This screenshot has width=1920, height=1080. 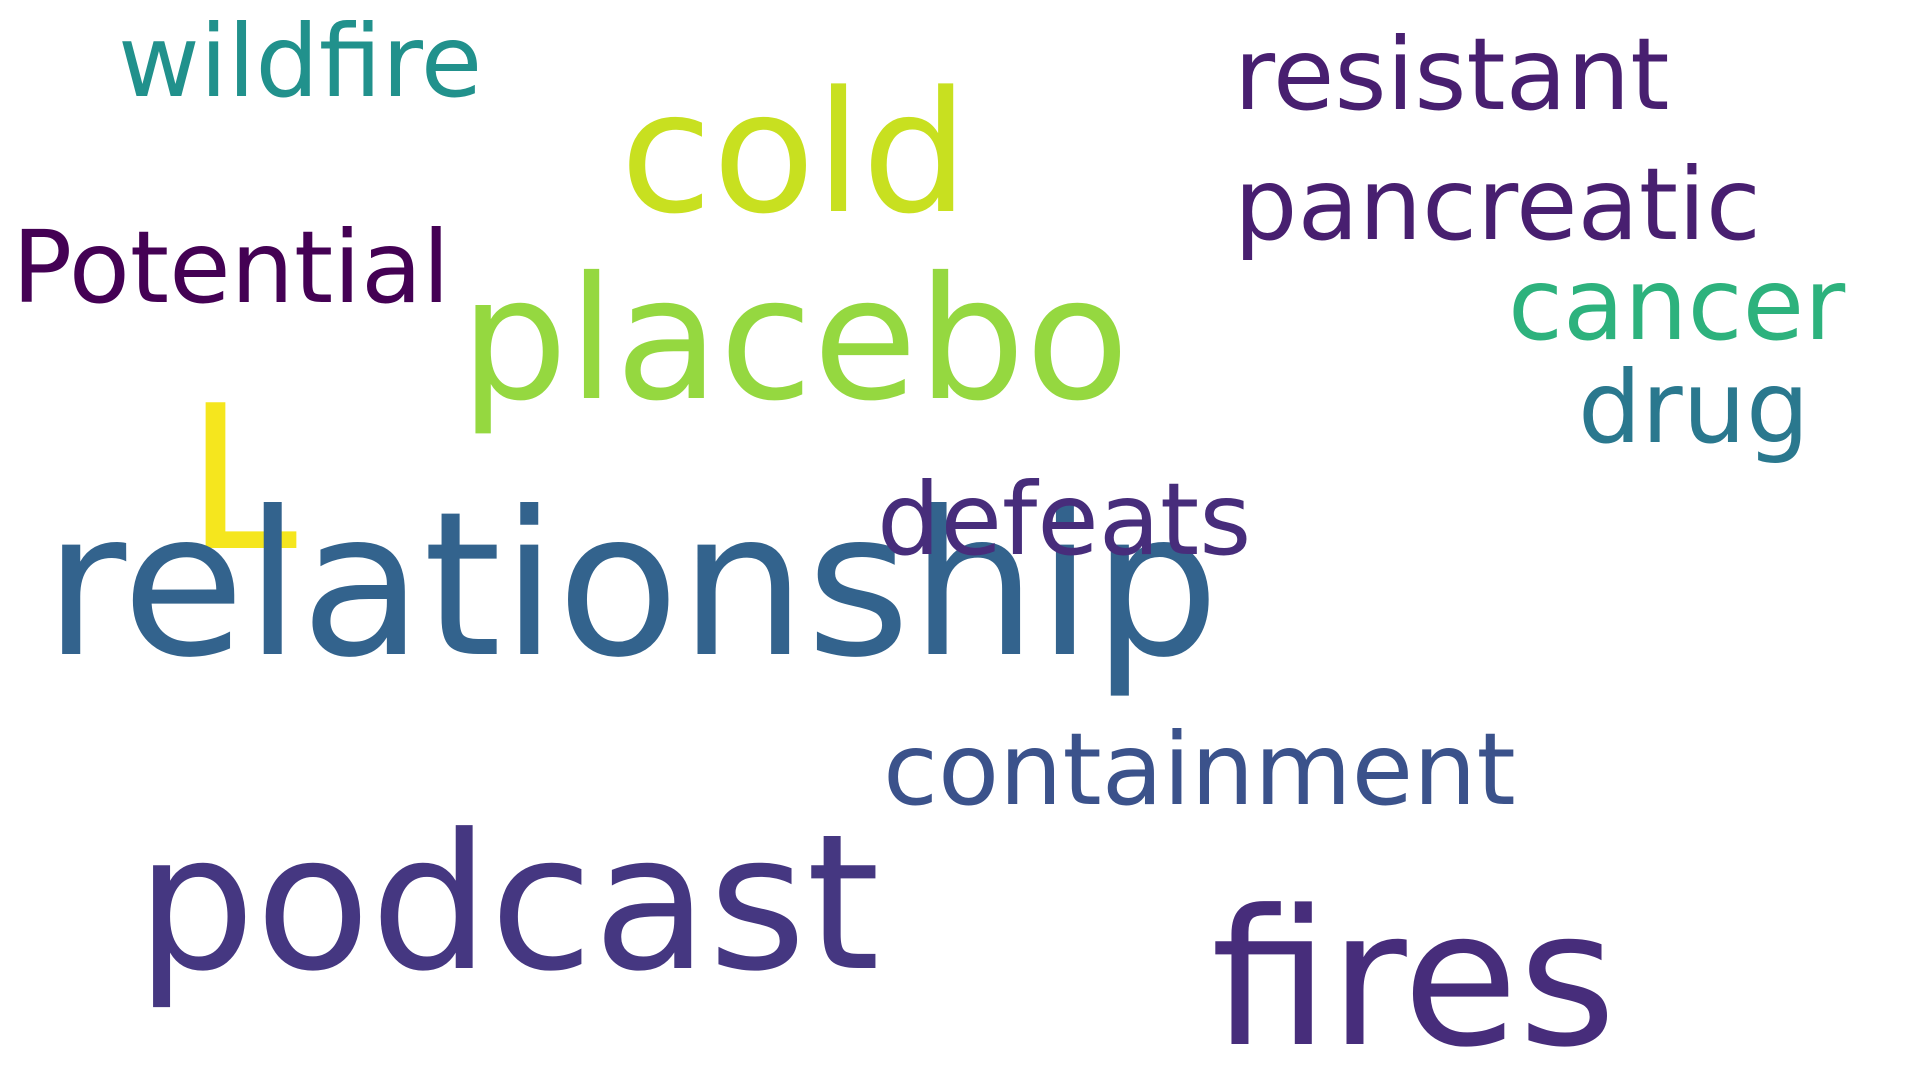 I want to click on word-defeats: defeats, so click(x=1064, y=519).